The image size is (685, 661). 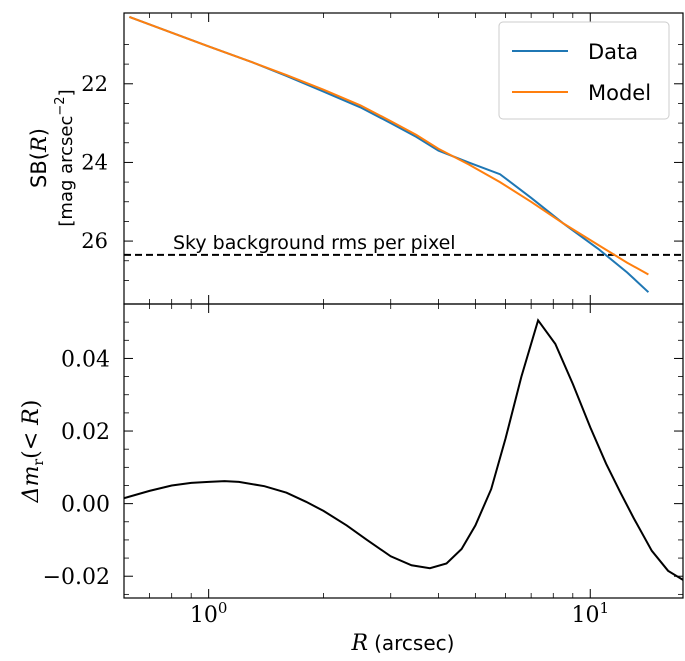 What do you see at coordinates (314, 243) in the screenshot?
I see `sky-background-label: Sky background rms per pixel` at bounding box center [314, 243].